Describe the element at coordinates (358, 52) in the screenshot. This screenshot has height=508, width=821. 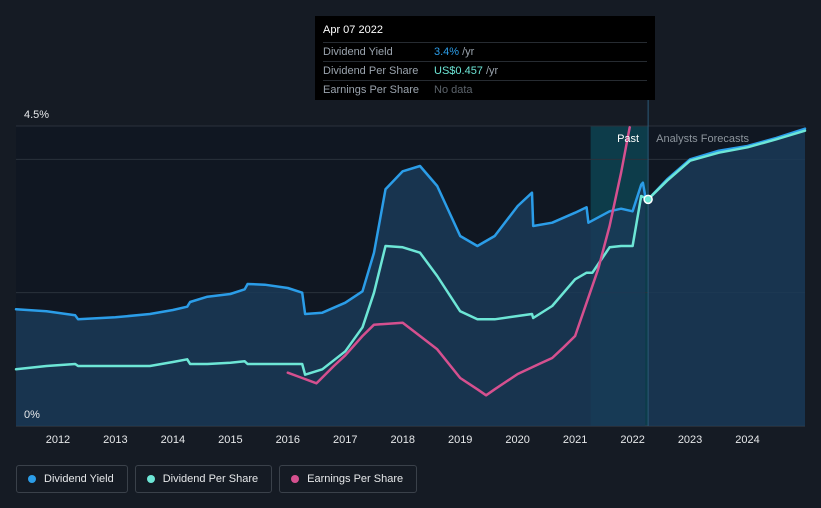
I see `tooltip-label: Dividend Yield` at that location.